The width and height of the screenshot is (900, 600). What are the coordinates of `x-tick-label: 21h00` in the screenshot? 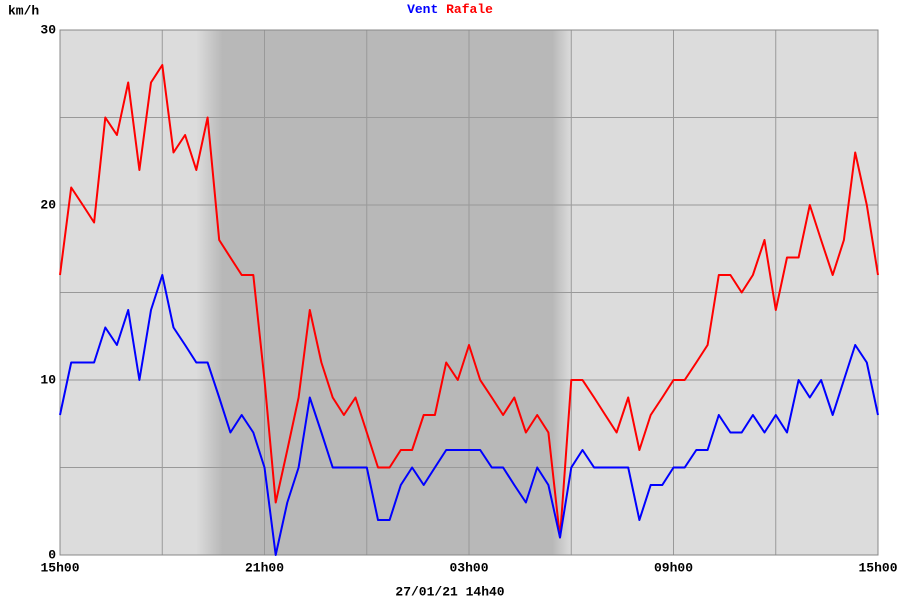 It's located at (264, 567).